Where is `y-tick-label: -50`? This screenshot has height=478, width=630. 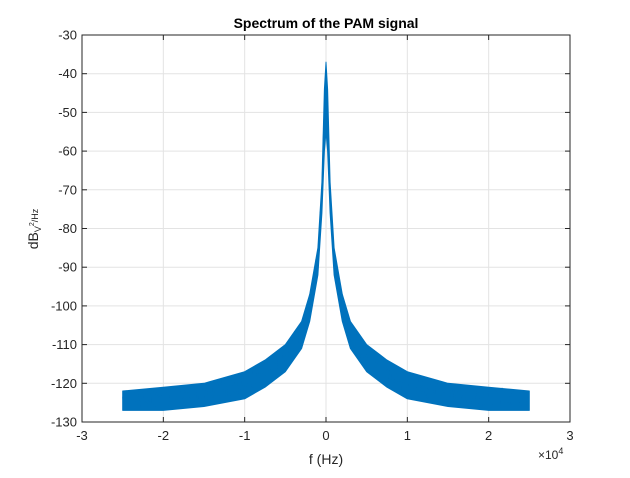
y-tick-label: -50 is located at coordinates (67, 112).